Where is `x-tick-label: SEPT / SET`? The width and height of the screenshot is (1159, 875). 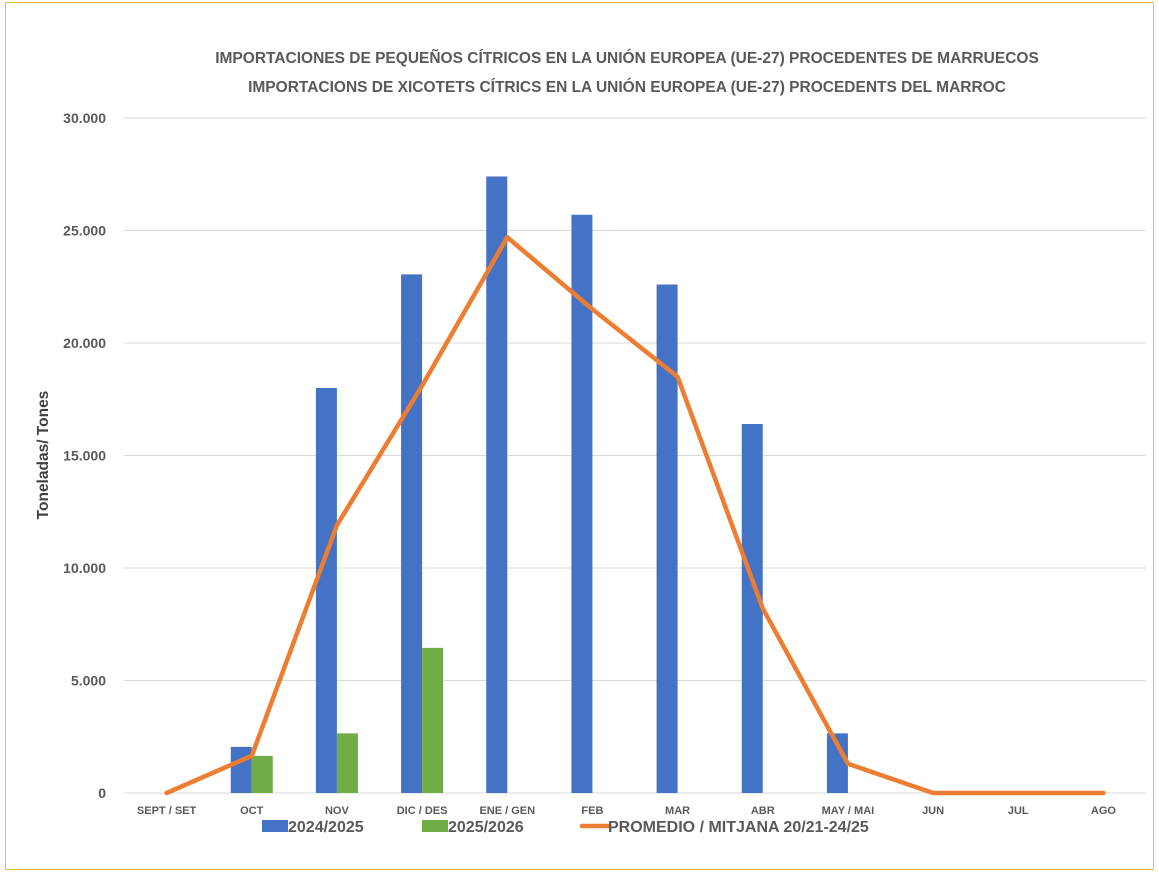
x-tick-label: SEPT / SET is located at coordinates (167, 811).